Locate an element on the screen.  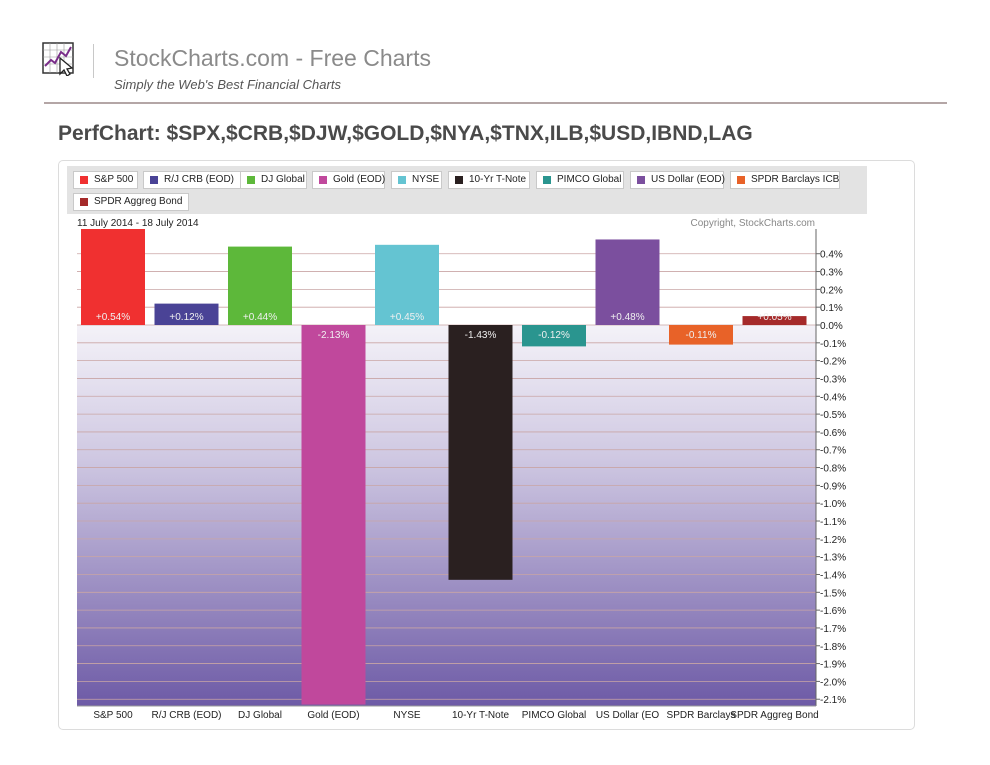
y-tick-label: 0.4% is located at coordinates (831, 255).